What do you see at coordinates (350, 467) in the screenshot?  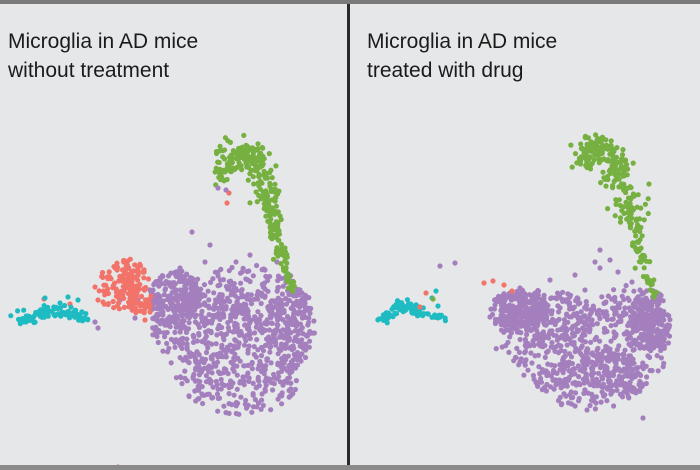 I see `bottom-border` at bounding box center [350, 467].